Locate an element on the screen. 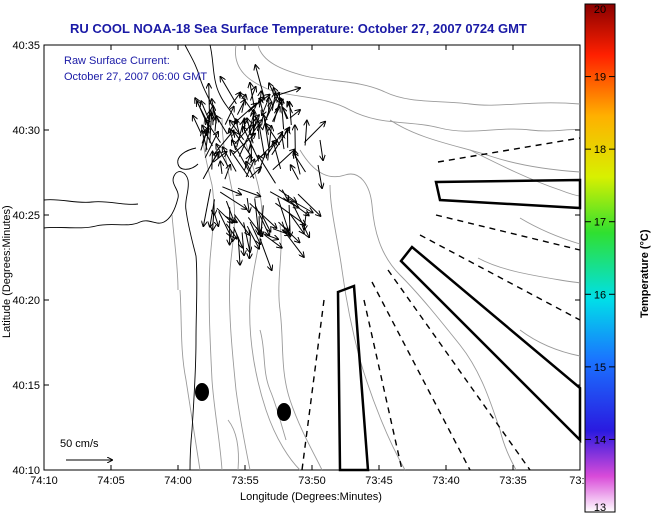 This screenshot has height=518, width=651. y-tick-label: 40:20 is located at coordinates (26, 301).